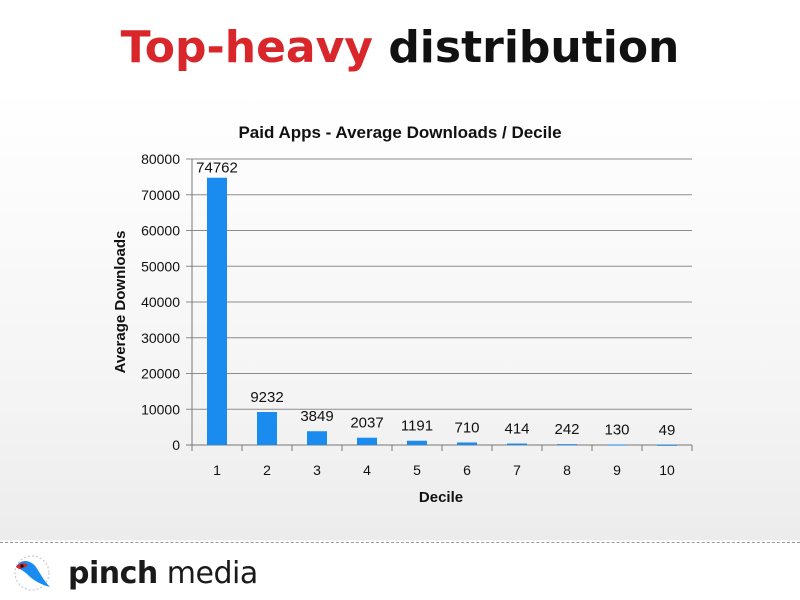  What do you see at coordinates (467, 470) in the screenshot?
I see `x-tick-label: 6` at bounding box center [467, 470].